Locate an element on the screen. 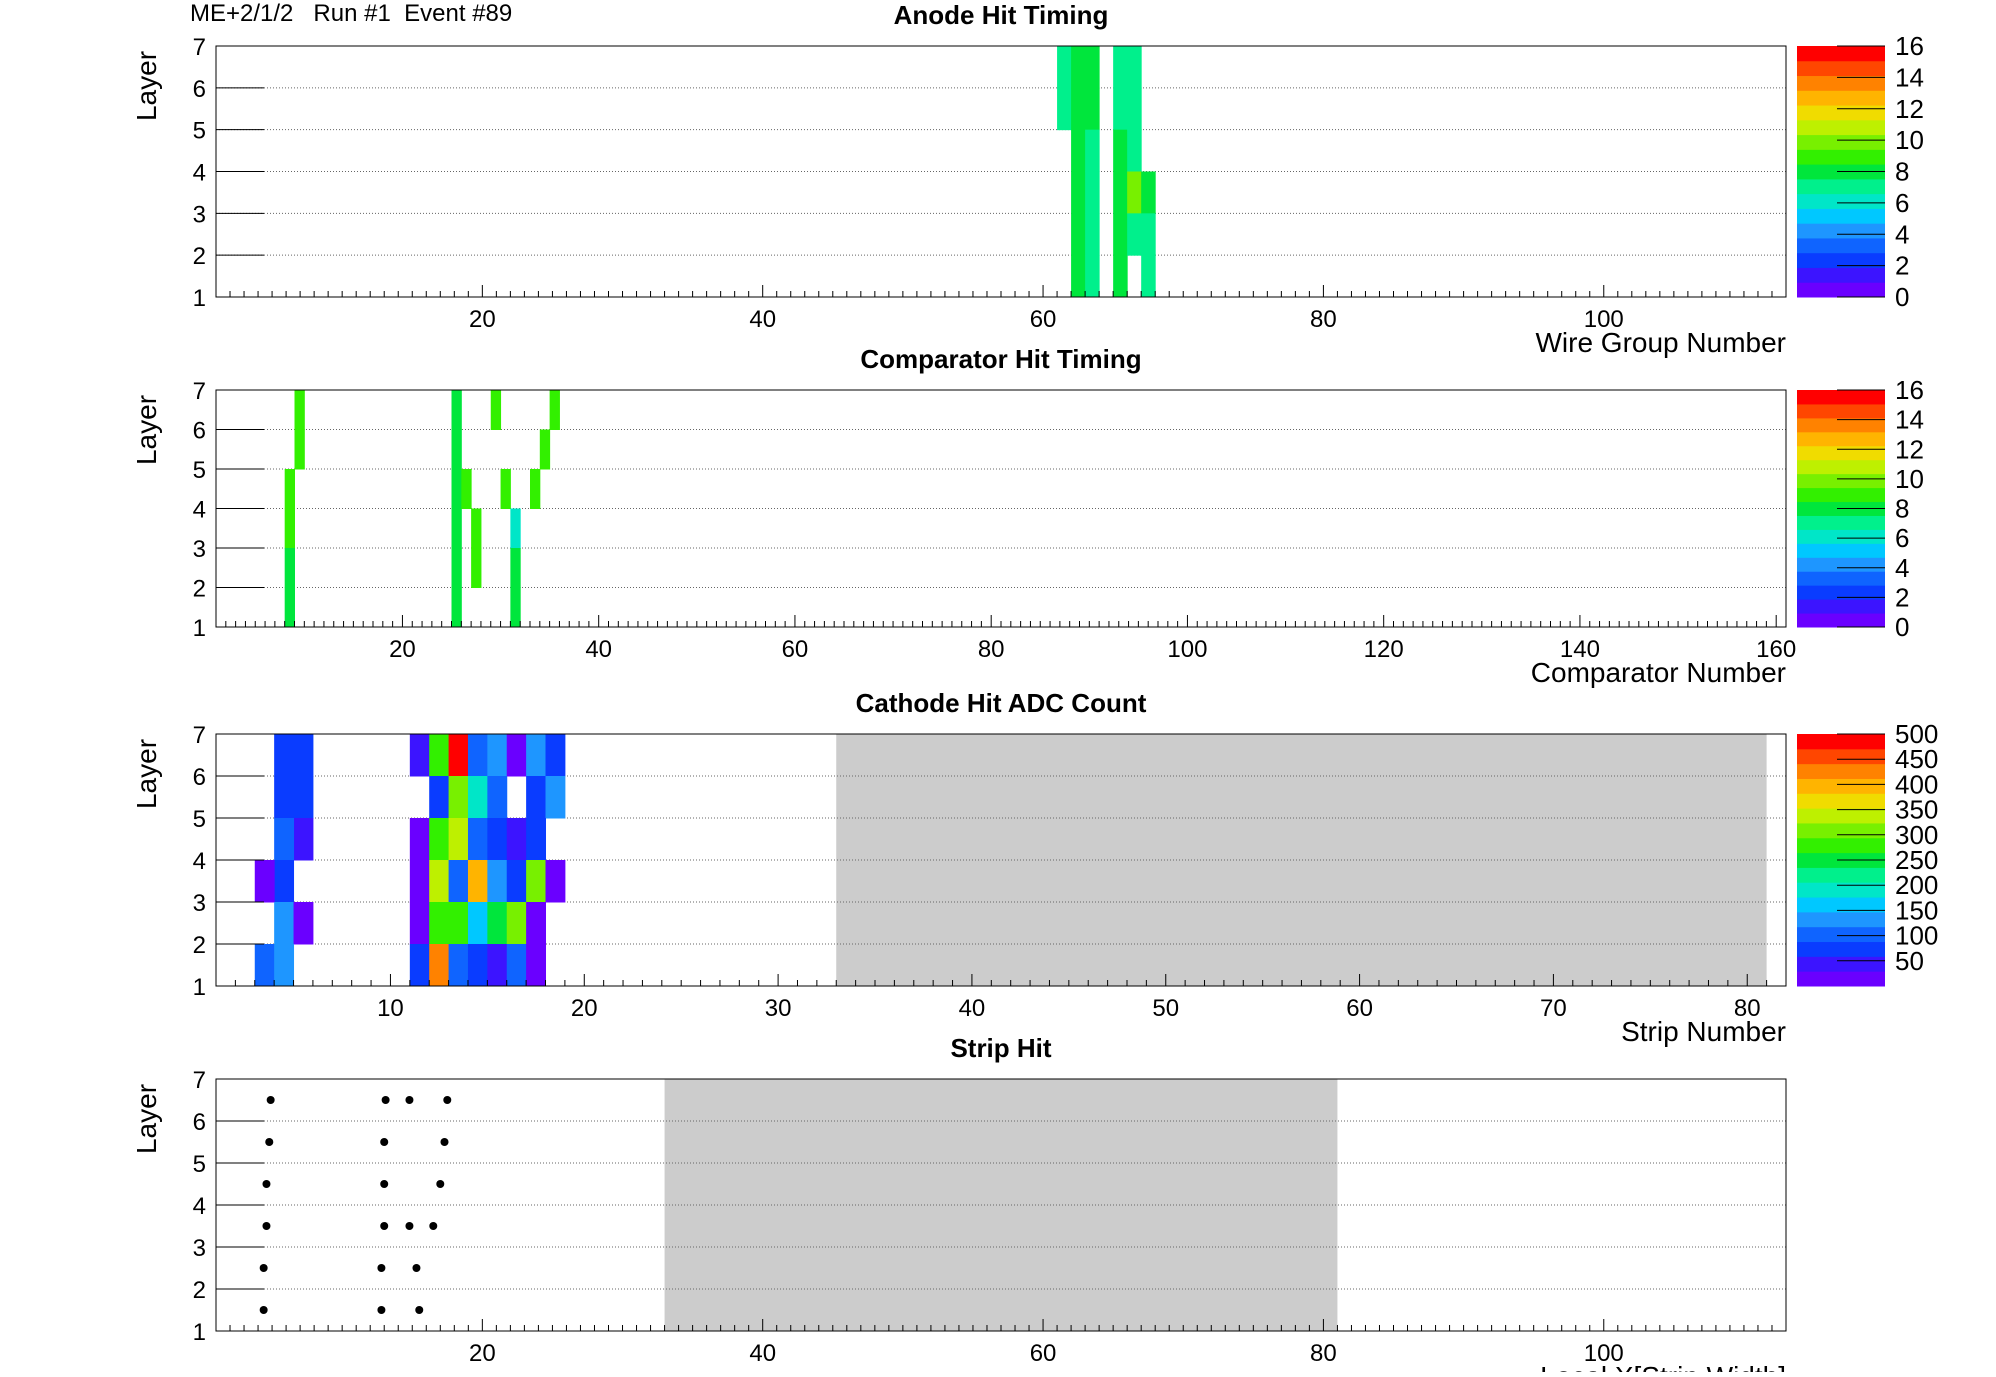 Image resolution: width=1996 pixels, height=1377 pixels. comparator-xtick-label: 60 is located at coordinates (795, 649).